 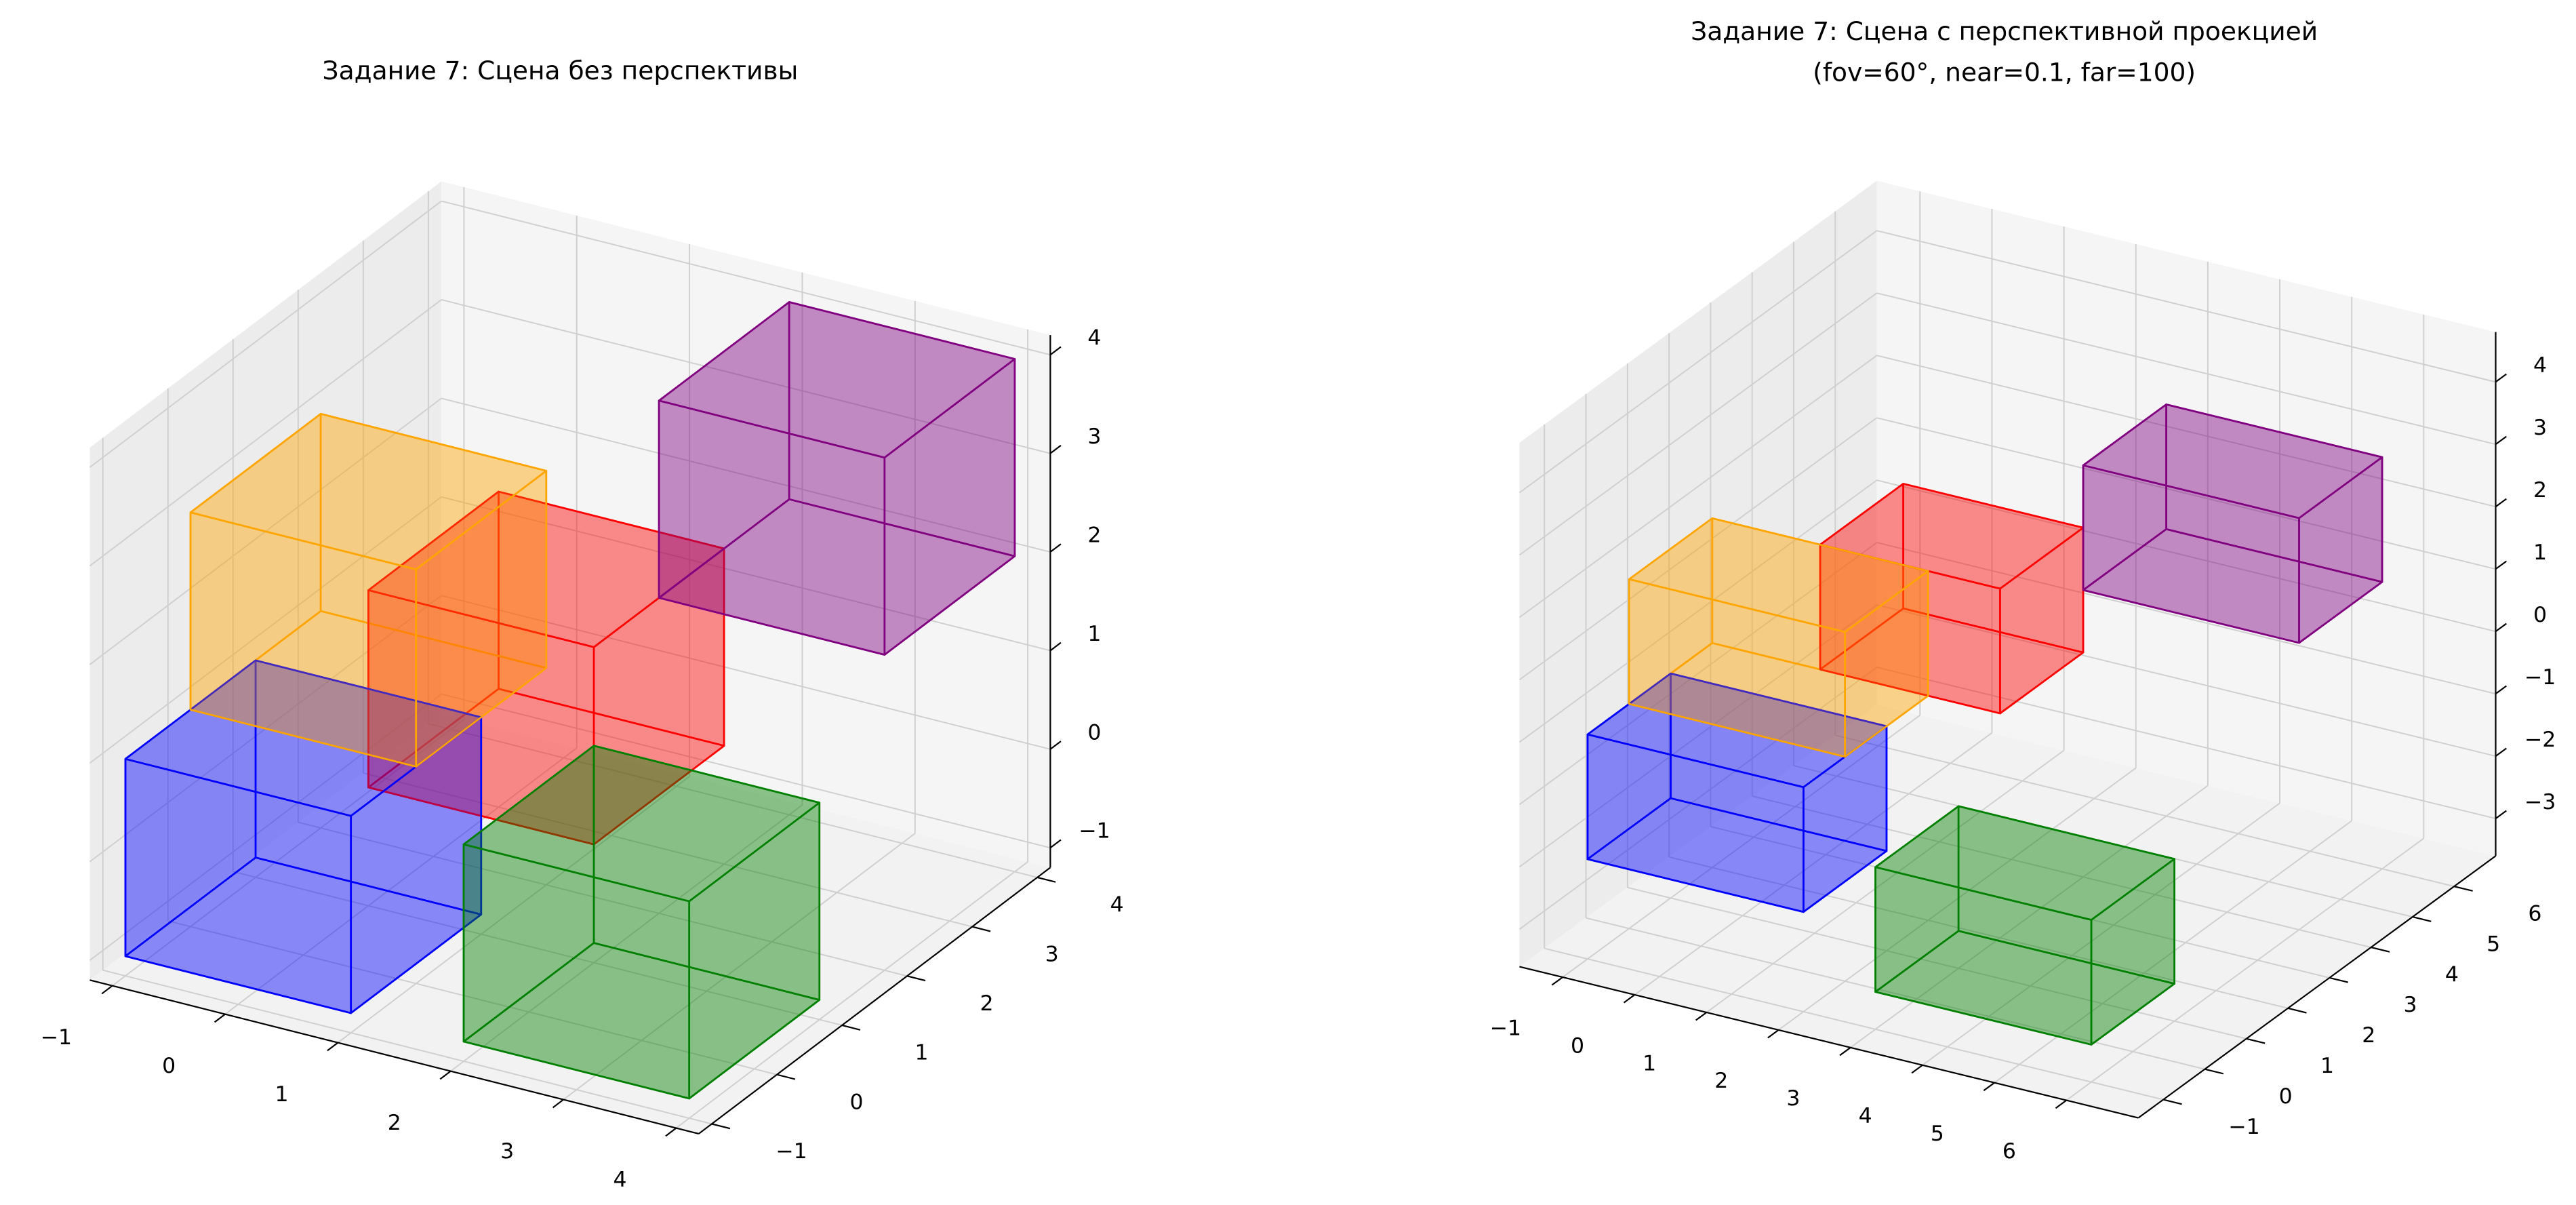 What do you see at coordinates (2004, 72) in the screenshot?
I see `chart-subtitle: (fov=60°, near=0.1, far=100)` at bounding box center [2004, 72].